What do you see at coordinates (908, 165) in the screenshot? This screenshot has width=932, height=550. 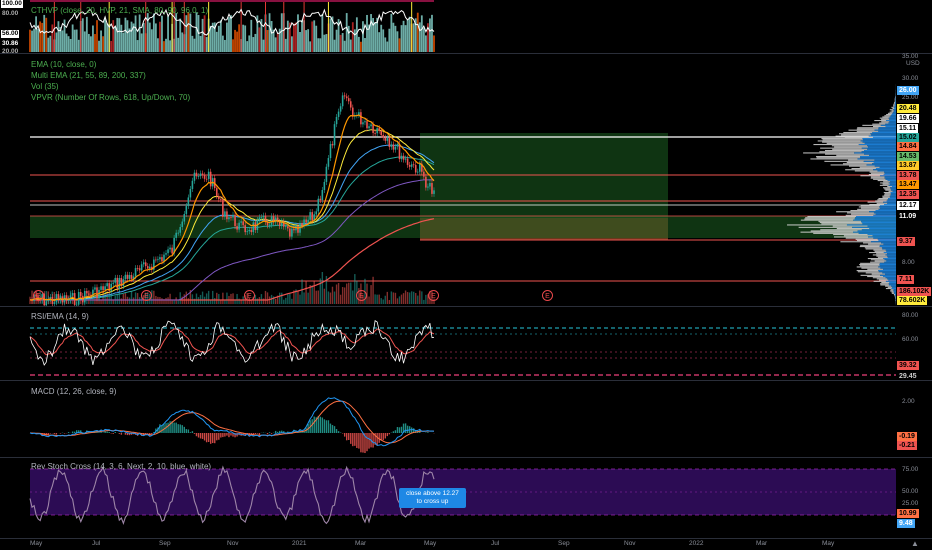 I see `price-tag: 13.87` at bounding box center [908, 165].